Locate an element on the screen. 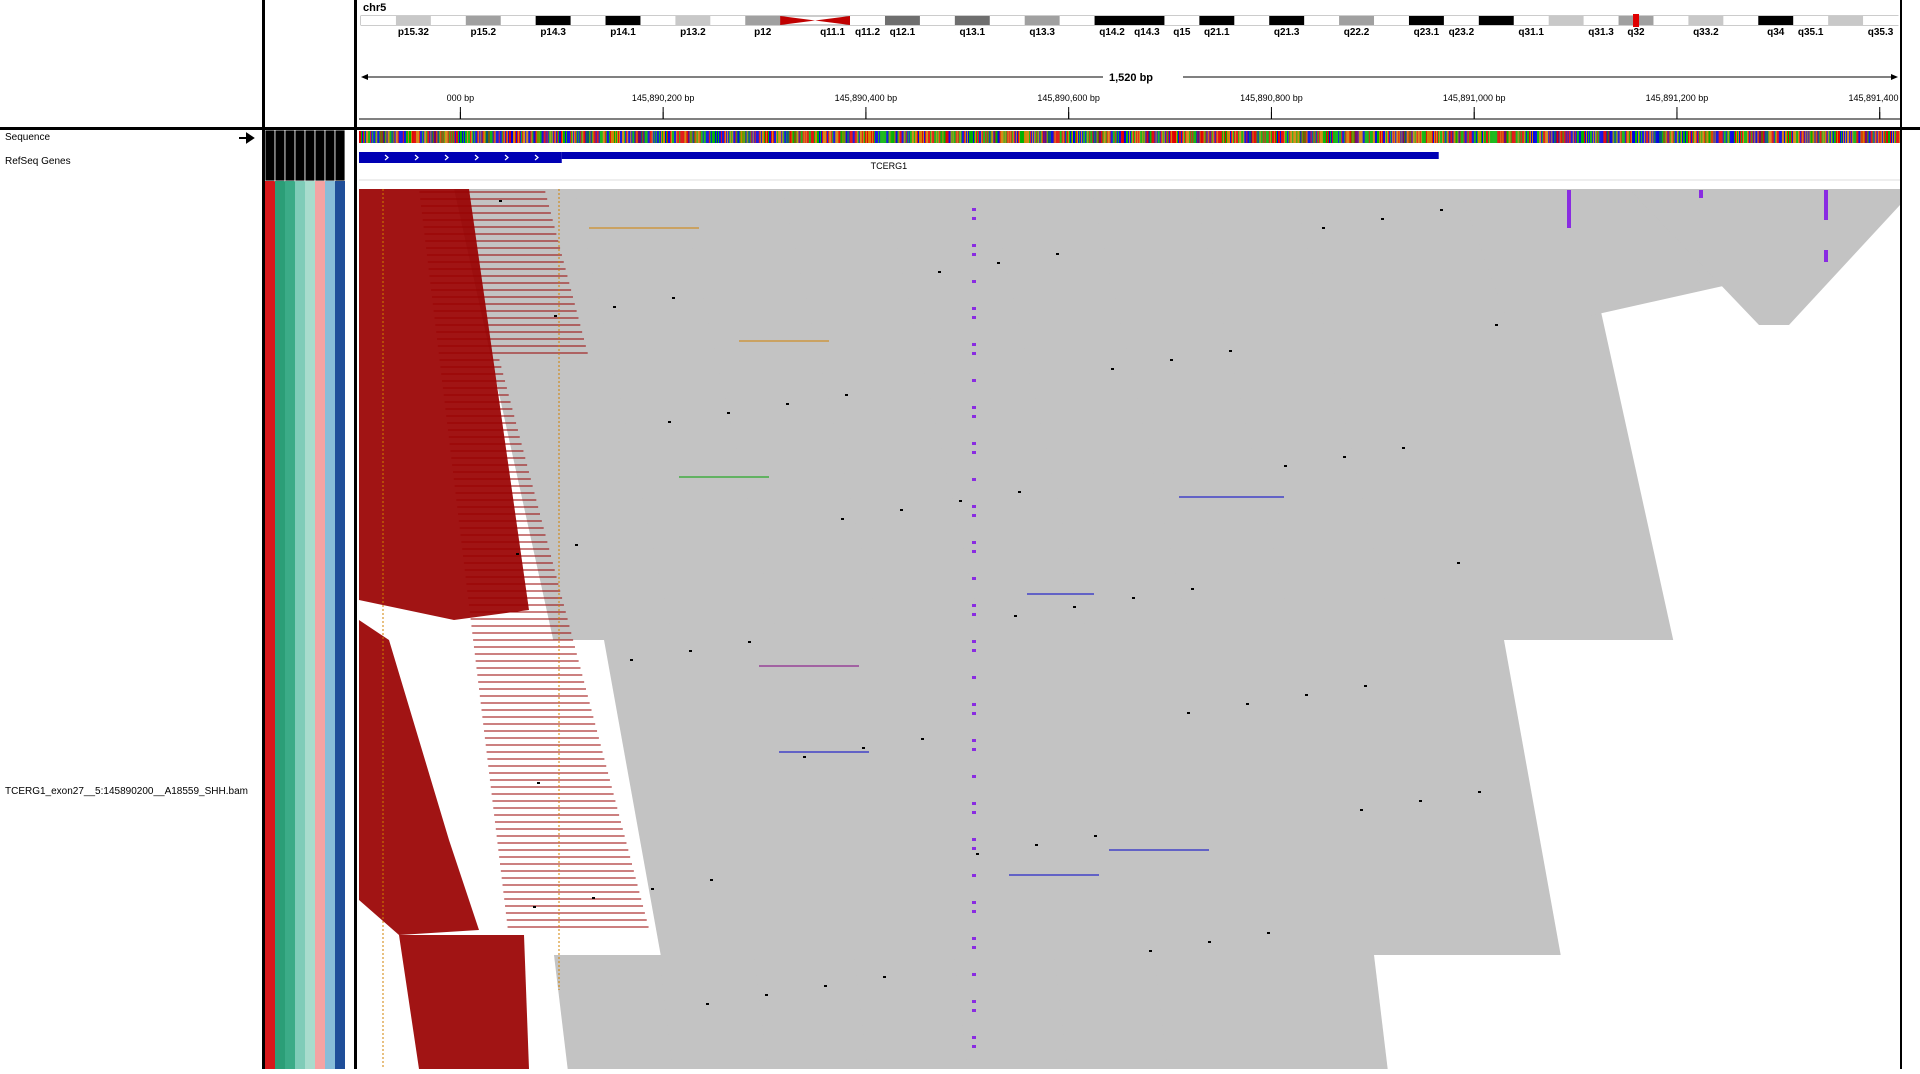 The width and height of the screenshot is (1920, 1074). band-p15.31 is located at coordinates (448, 20).